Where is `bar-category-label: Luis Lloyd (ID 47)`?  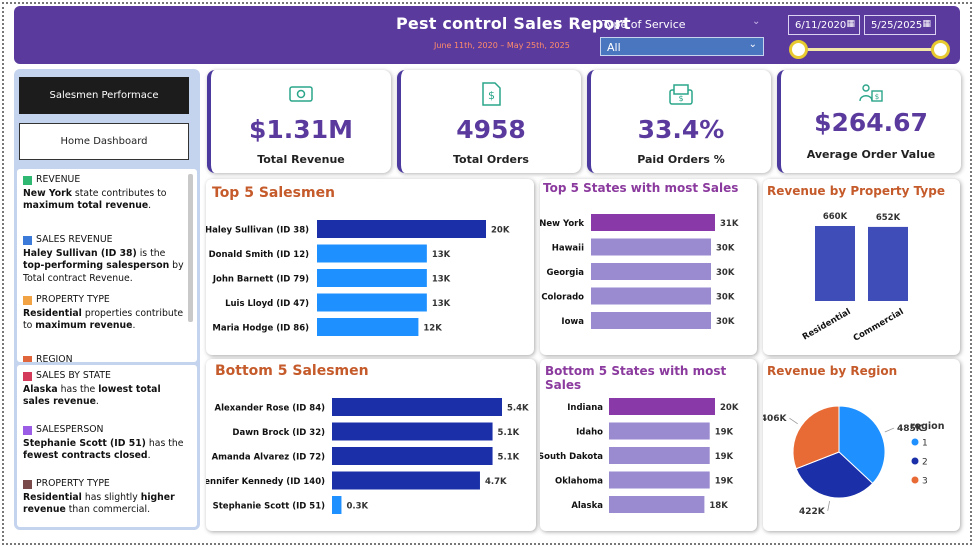
bar-category-label: Luis Lloyd (ID 47) is located at coordinates (267, 304).